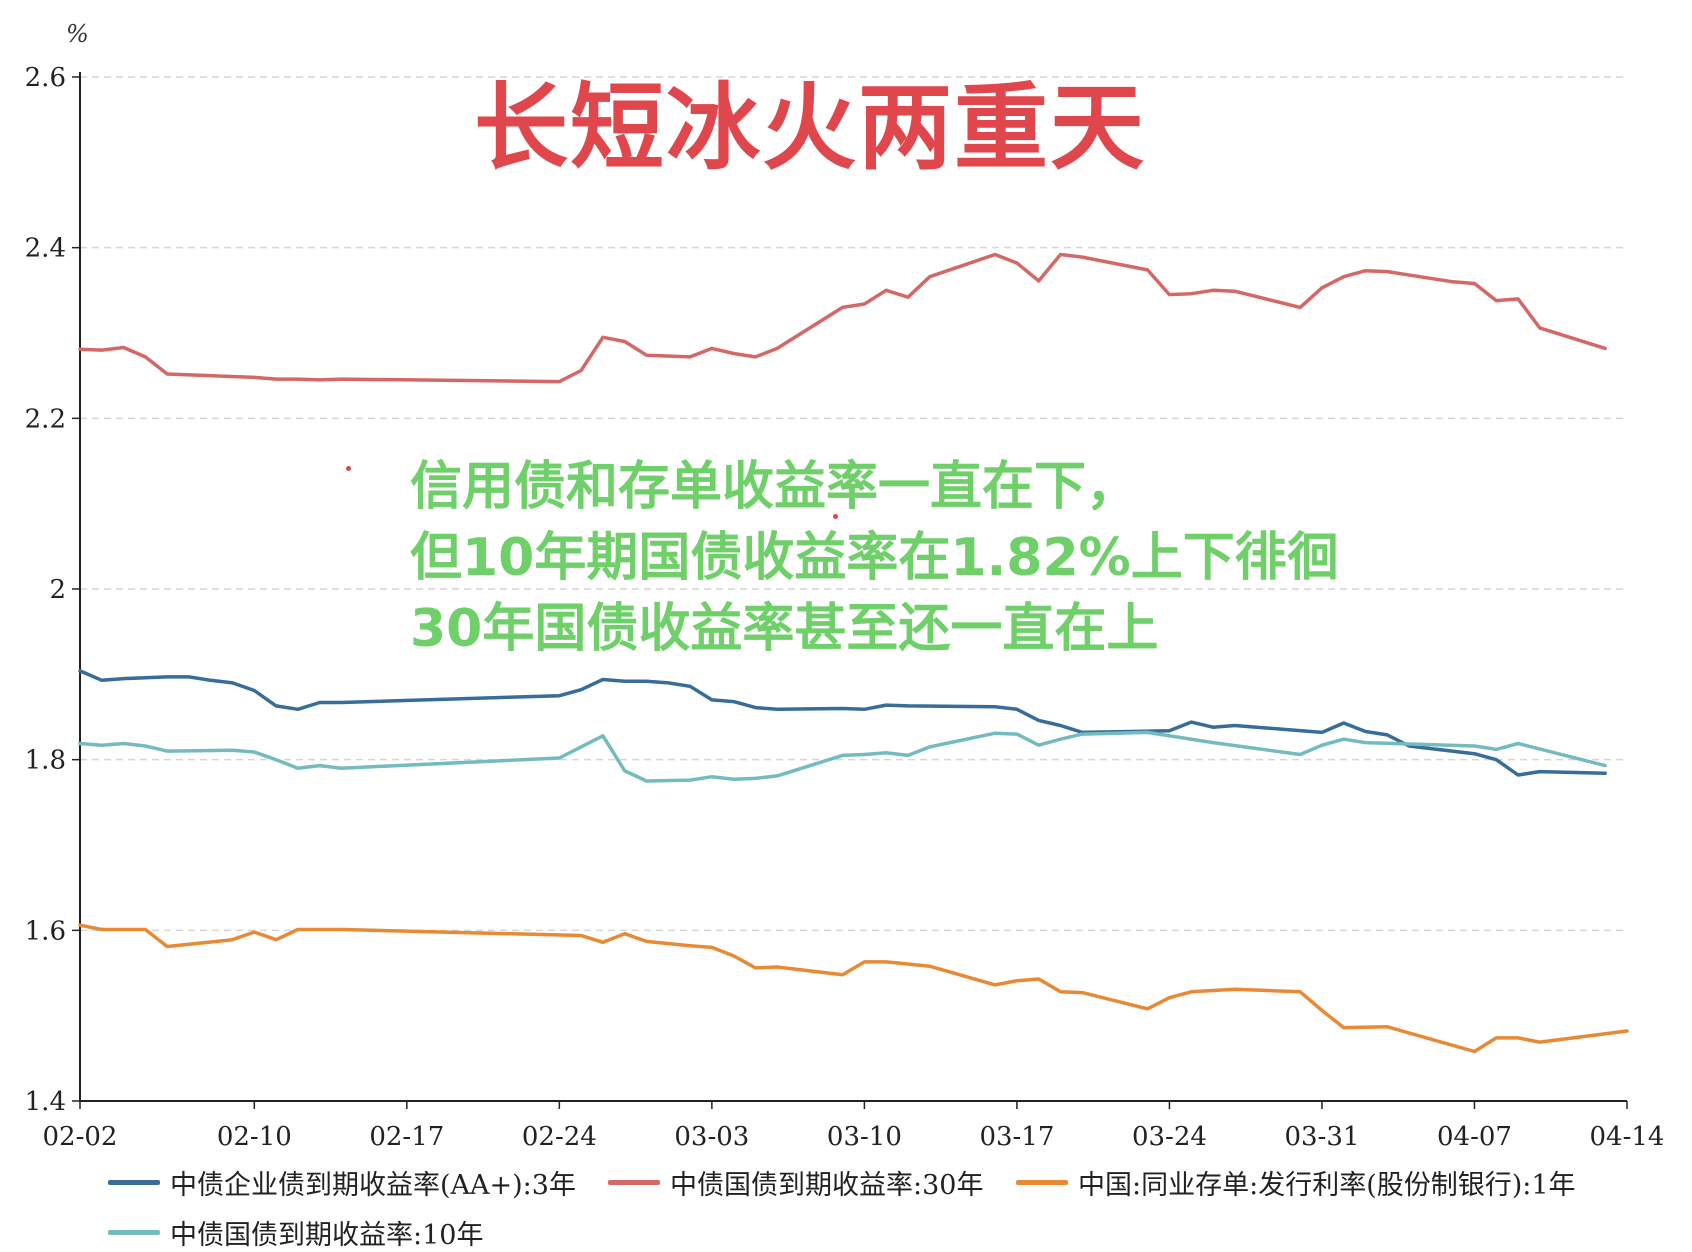 Image resolution: width=1692 pixels, height=1252 pixels. Describe the element at coordinates (1321, 1137) in the screenshot. I see `x-tick-label: 03-31` at that location.